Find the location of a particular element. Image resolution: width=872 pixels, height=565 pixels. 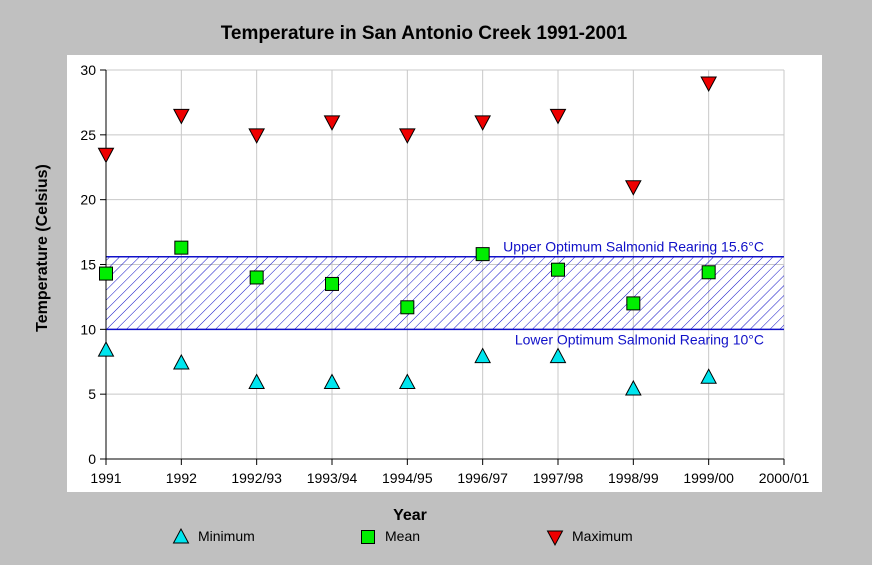

legend: Minimum Mean Maximum is located at coordinates (402, 537).